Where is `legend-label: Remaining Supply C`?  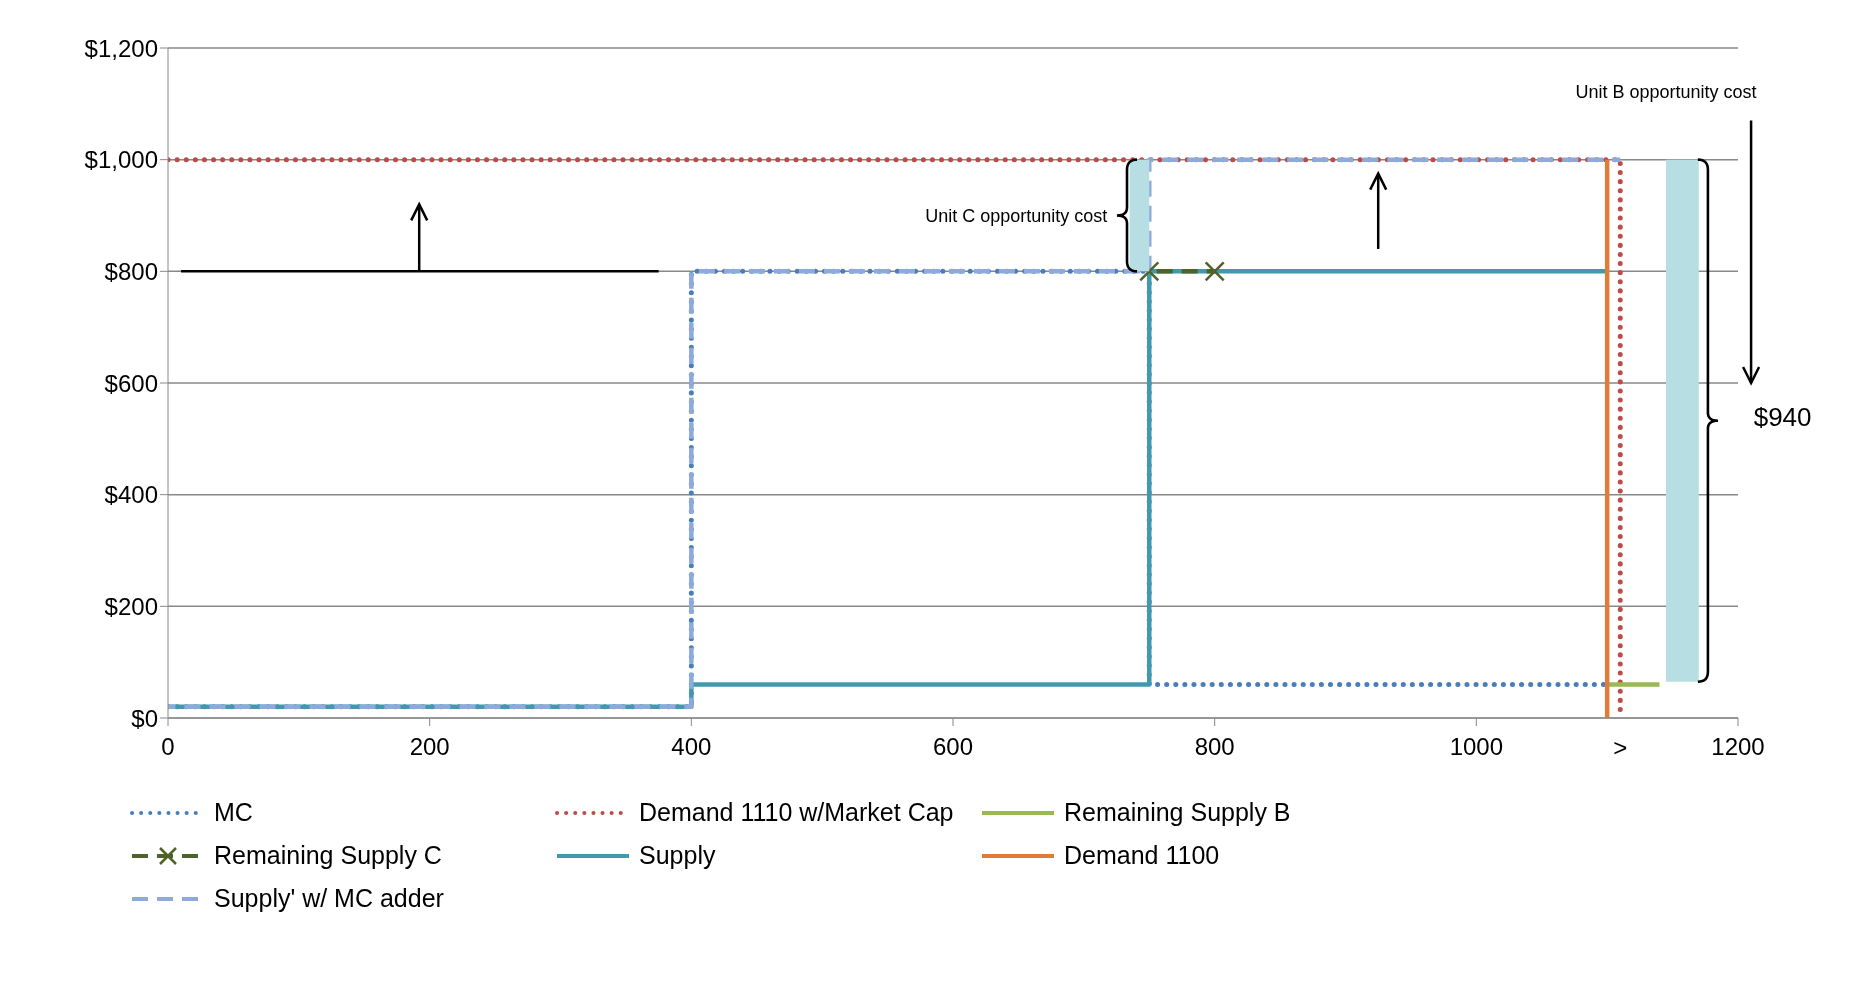
legend-label: Remaining Supply C is located at coordinates (328, 855).